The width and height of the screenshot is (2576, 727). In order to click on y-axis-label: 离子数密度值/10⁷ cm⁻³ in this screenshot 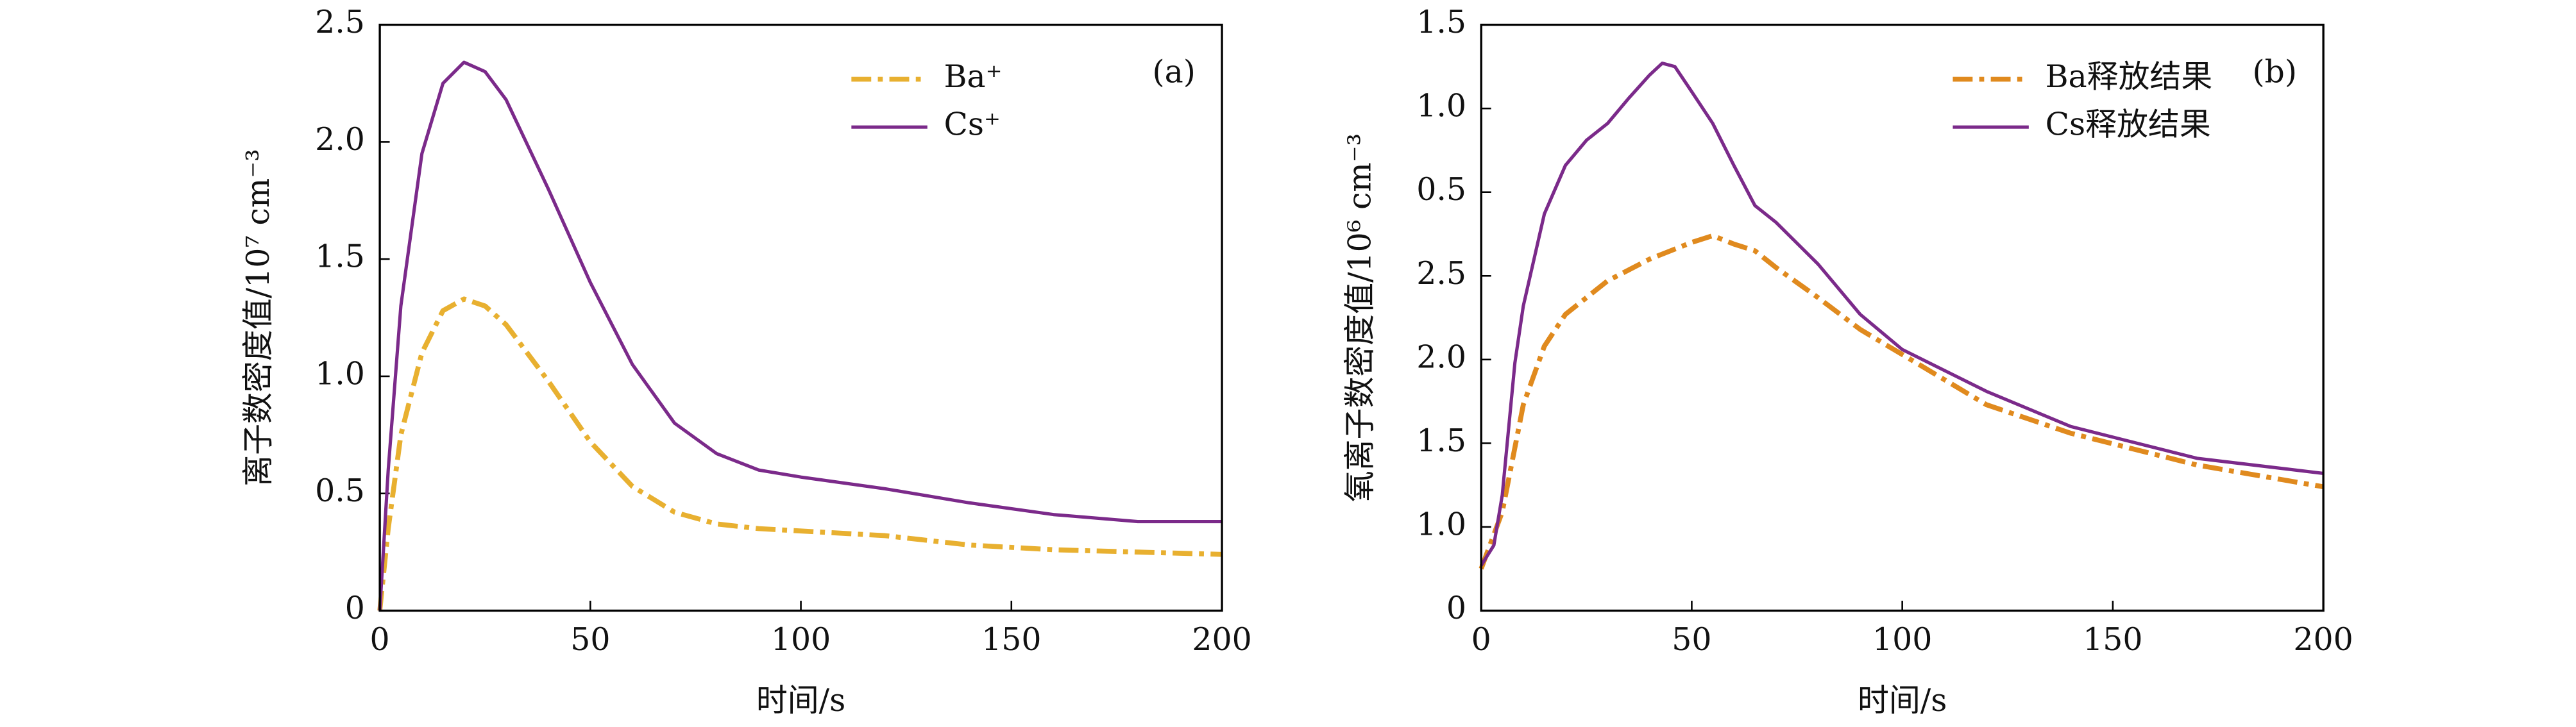, I will do `click(258, 317)`.